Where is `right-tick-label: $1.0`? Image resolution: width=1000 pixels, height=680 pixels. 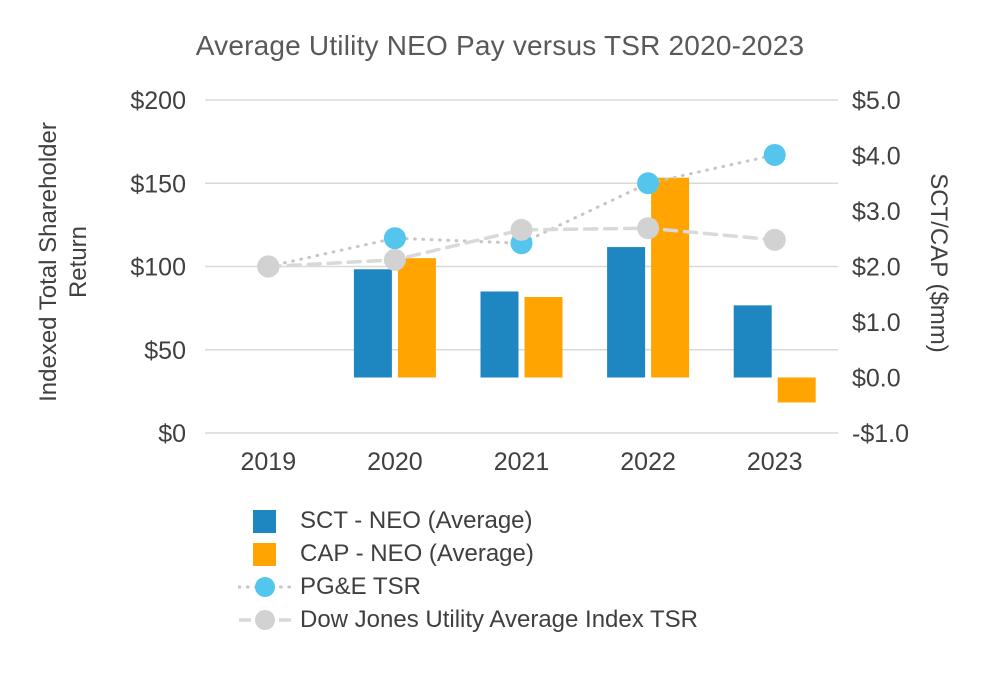 right-tick-label: $1.0 is located at coordinates (876, 323).